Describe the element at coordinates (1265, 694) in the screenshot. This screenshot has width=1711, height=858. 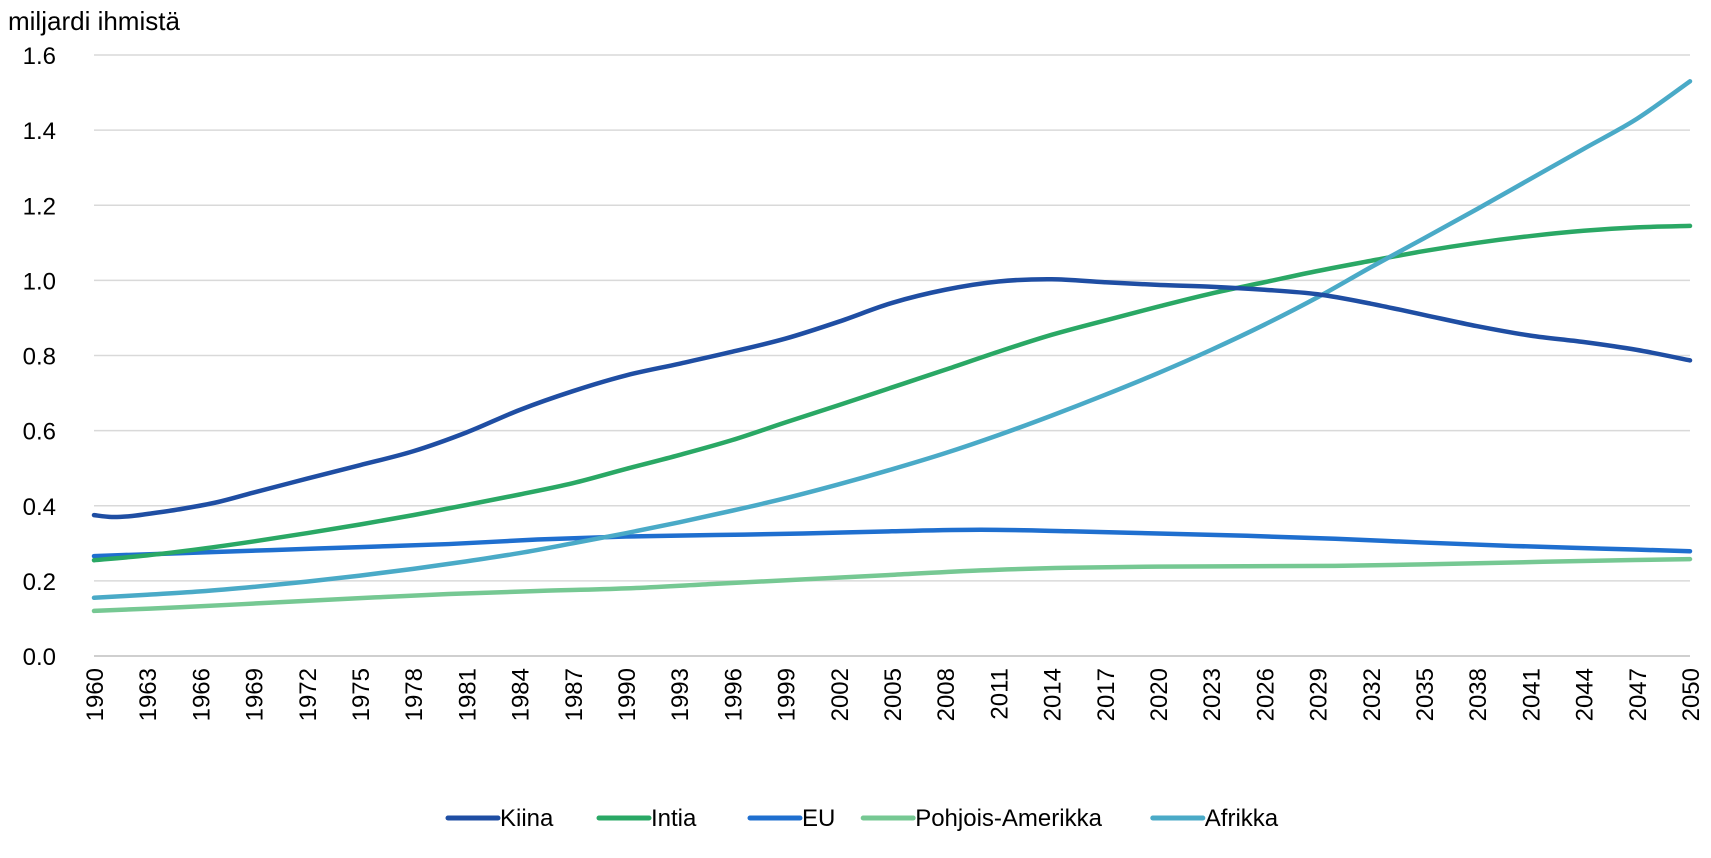
I see `x-tick-label: 2026` at that location.